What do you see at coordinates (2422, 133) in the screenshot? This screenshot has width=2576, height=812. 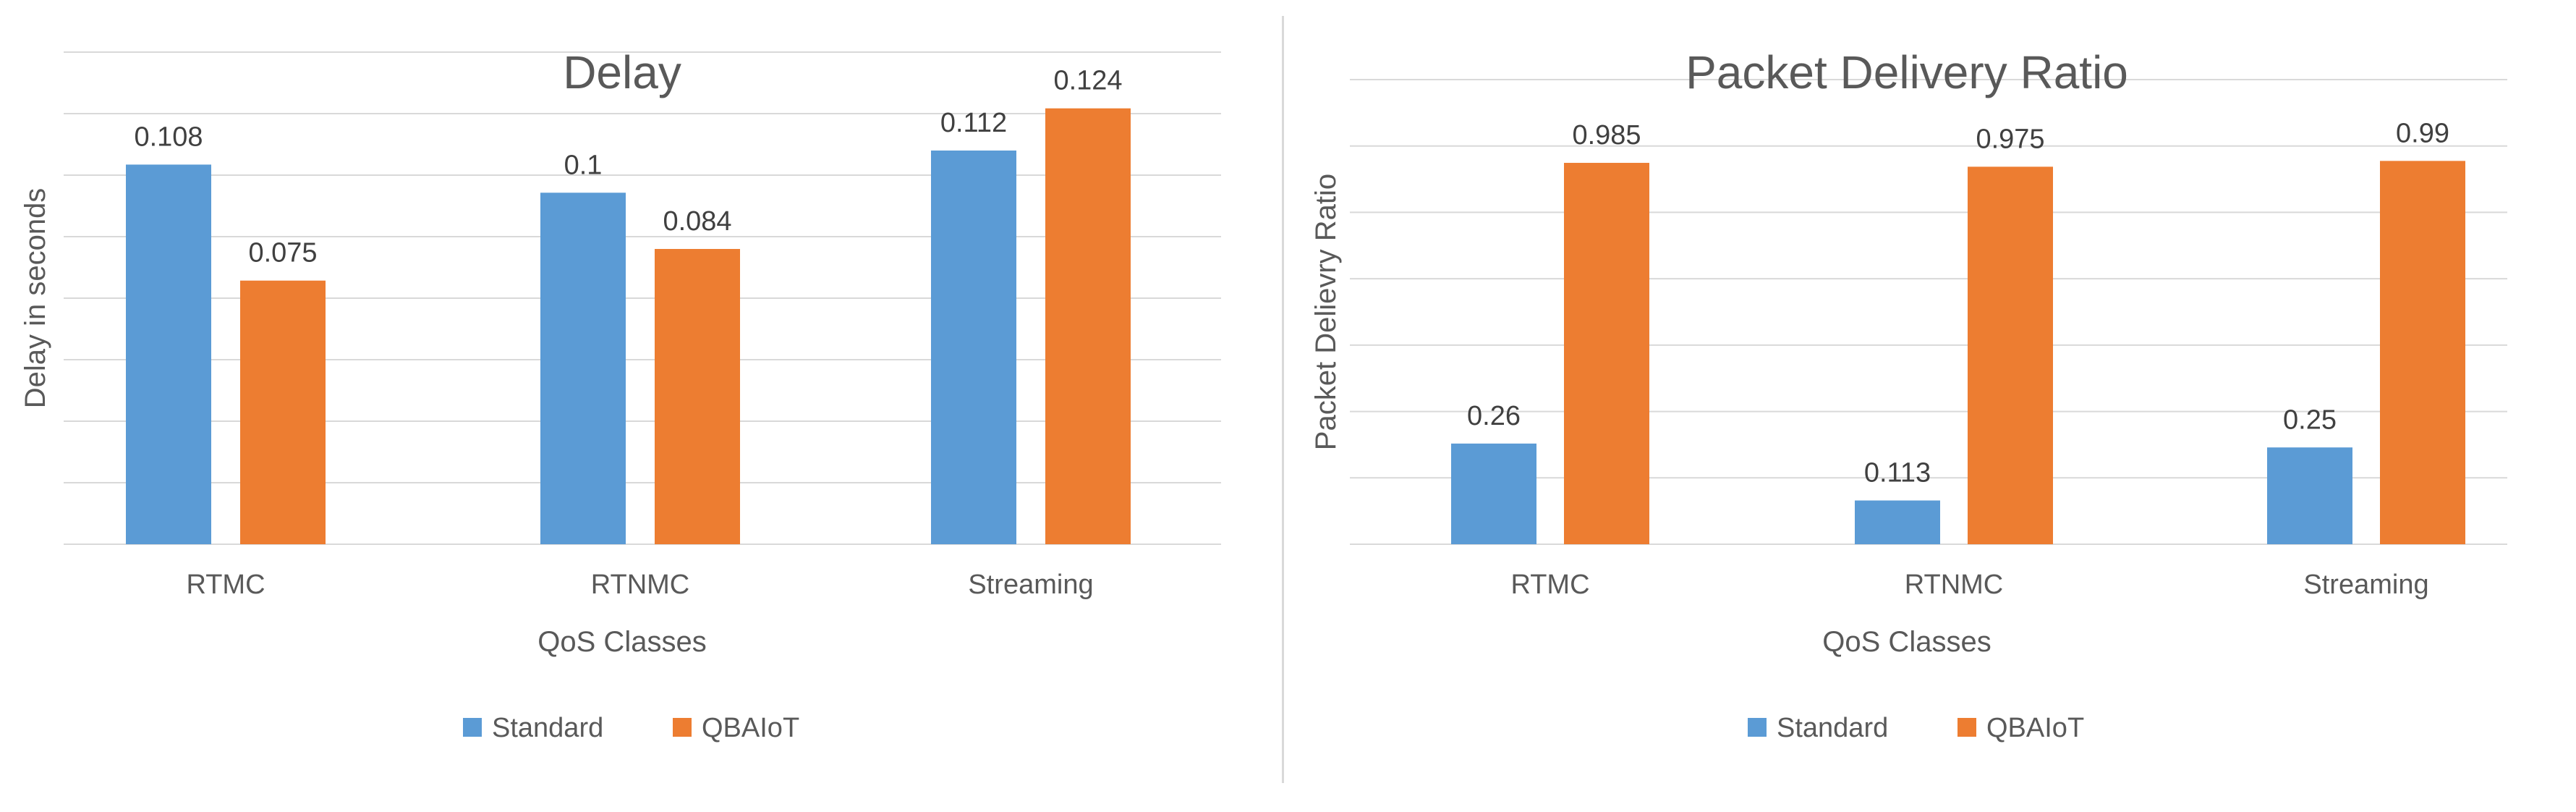 I see `data-label: 0.99` at bounding box center [2422, 133].